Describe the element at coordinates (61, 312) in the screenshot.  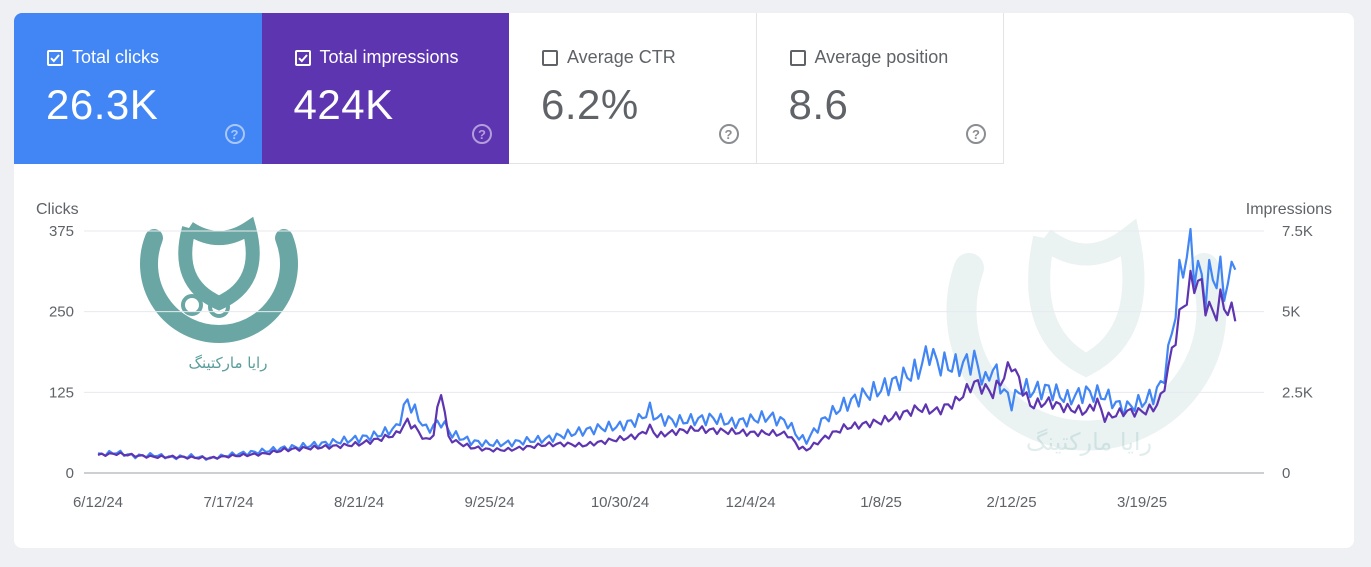
I see `left-tick-label: 250` at that location.